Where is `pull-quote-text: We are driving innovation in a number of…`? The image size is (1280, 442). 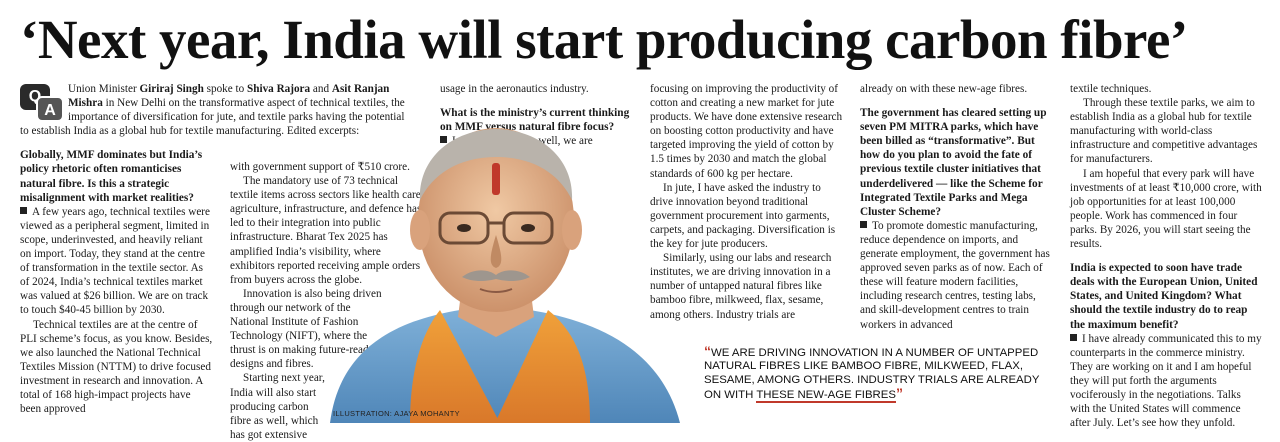 pull-quote-text: We are driving innovation in a number of… is located at coordinates (872, 374).